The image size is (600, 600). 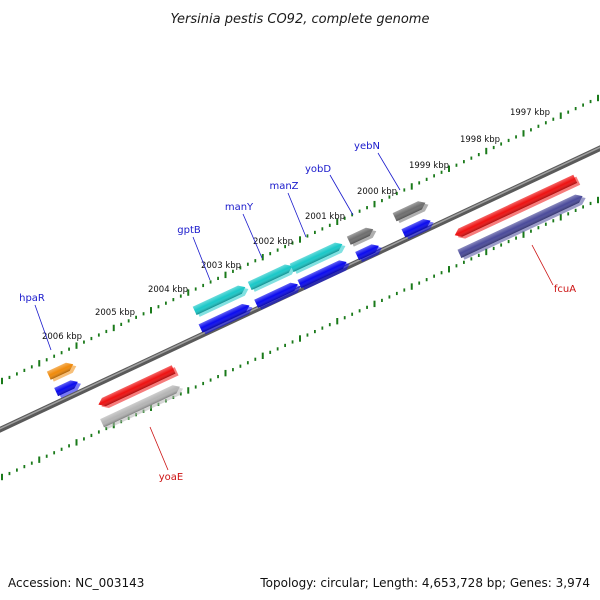 What do you see at coordinates (411, 211) in the screenshot?
I see `yebN-gray-feature` at bounding box center [411, 211].